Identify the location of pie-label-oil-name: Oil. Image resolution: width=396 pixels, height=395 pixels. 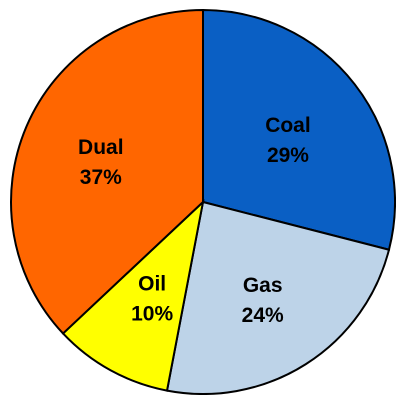
(152, 284).